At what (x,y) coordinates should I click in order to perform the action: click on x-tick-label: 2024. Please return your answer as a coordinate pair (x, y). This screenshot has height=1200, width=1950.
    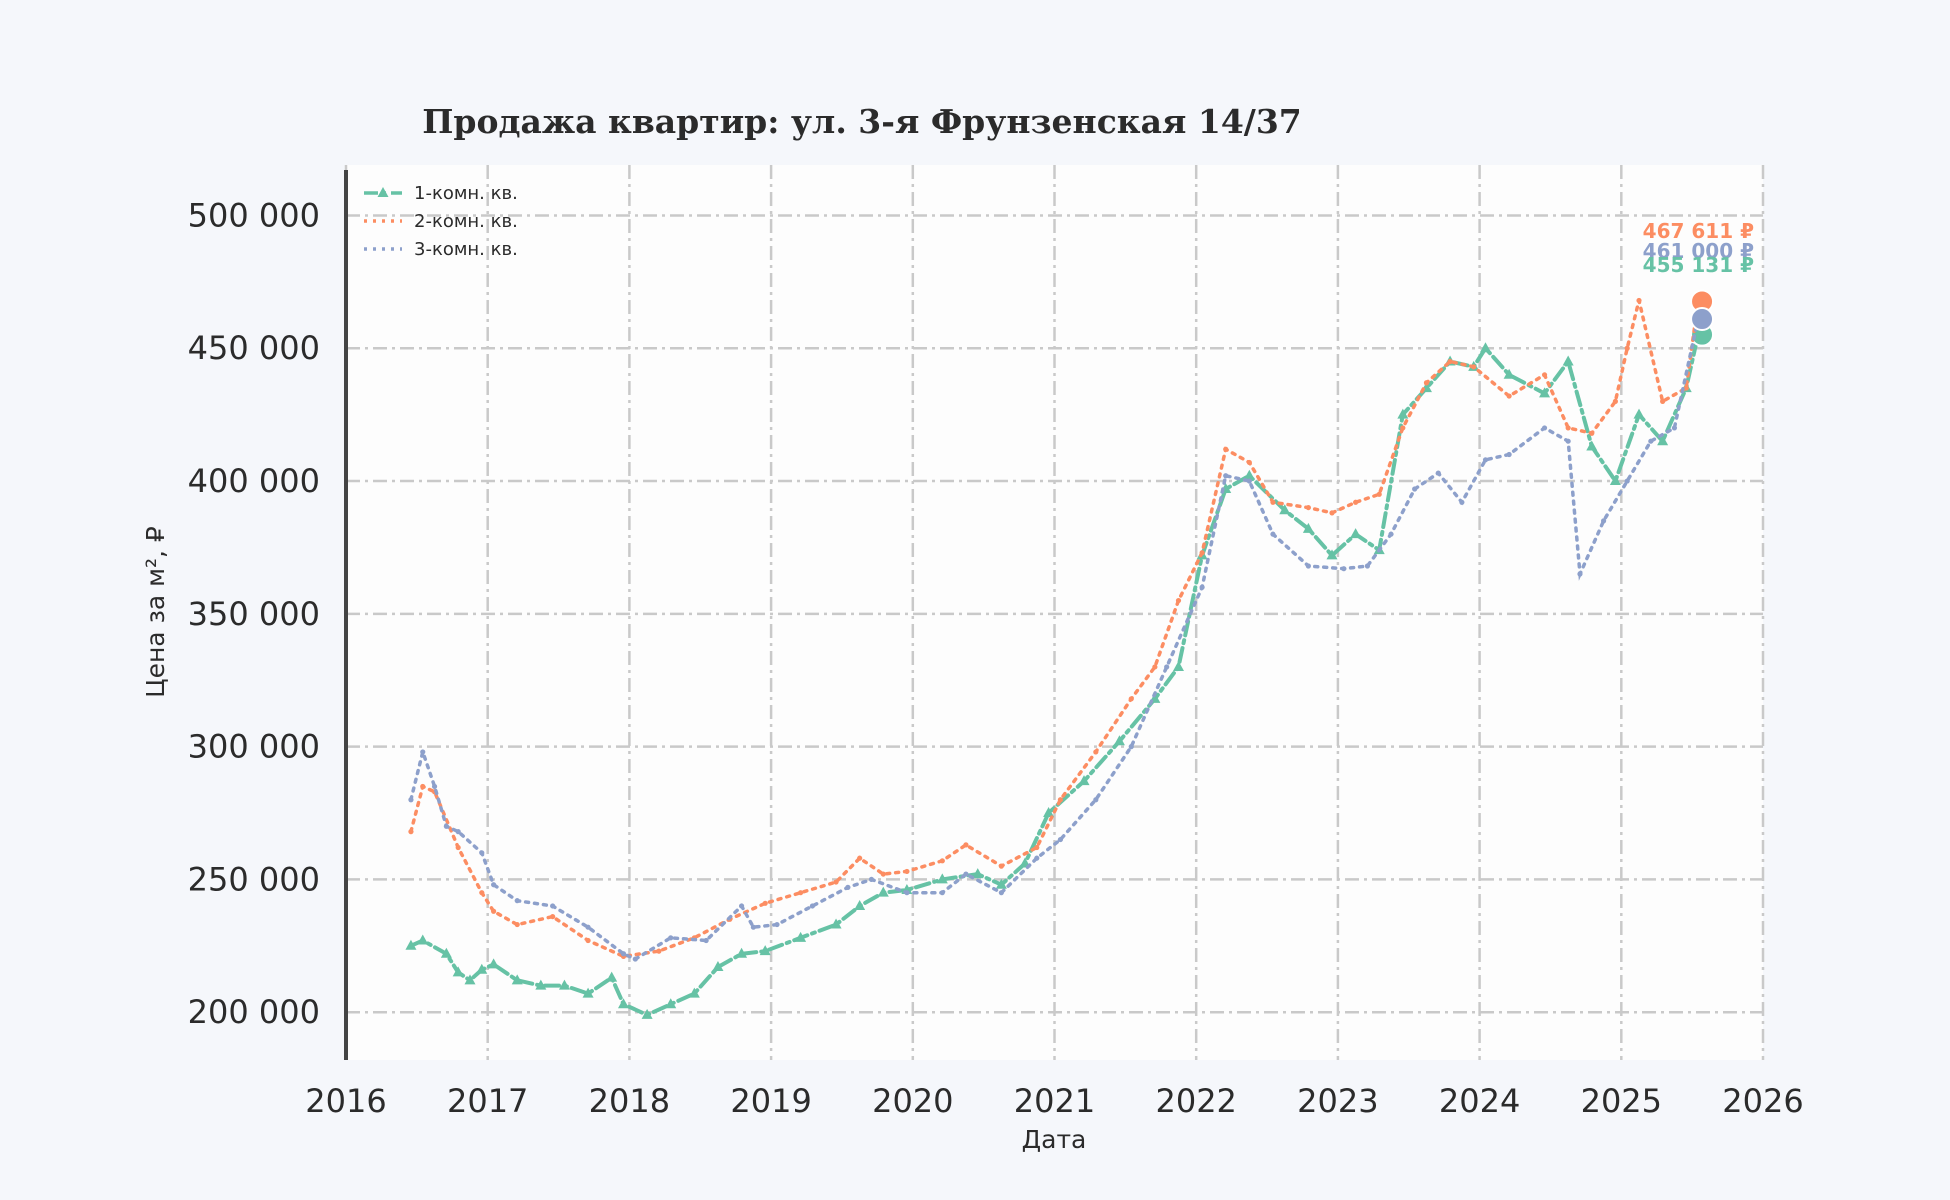
    Looking at the image, I should click on (1479, 1101).